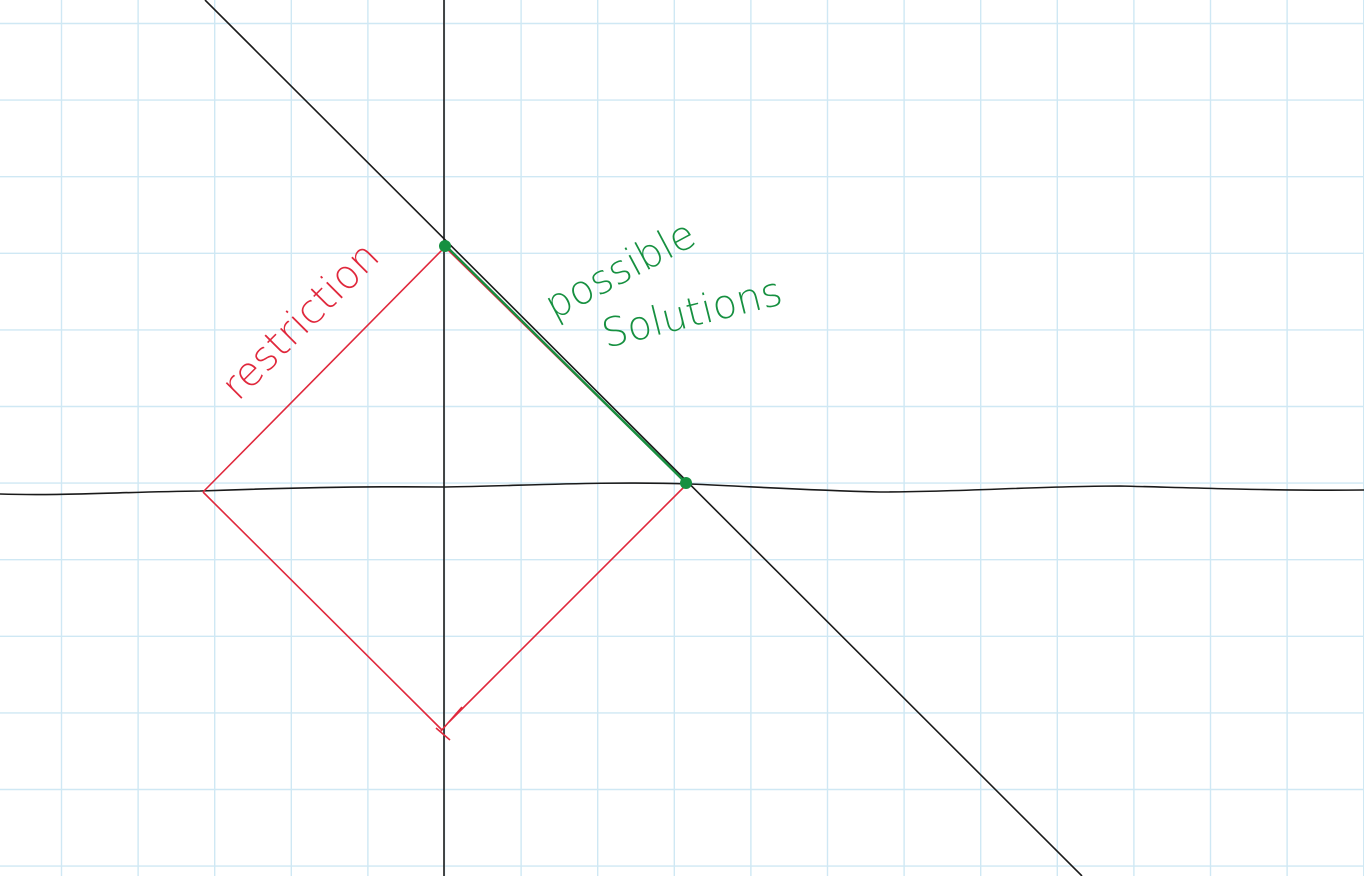 This screenshot has width=1364, height=876. What do you see at coordinates (445, 246) in the screenshot?
I see `solution-point-top` at bounding box center [445, 246].